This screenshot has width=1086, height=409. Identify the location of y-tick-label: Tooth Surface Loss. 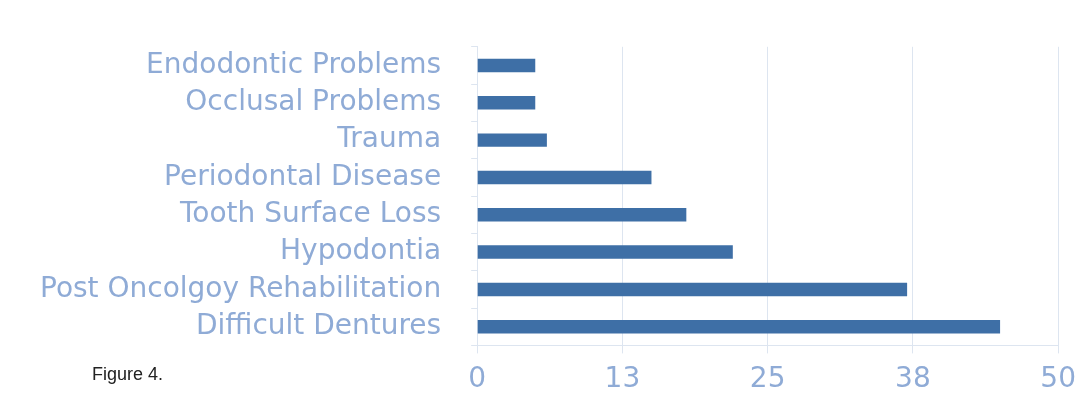
(310, 213).